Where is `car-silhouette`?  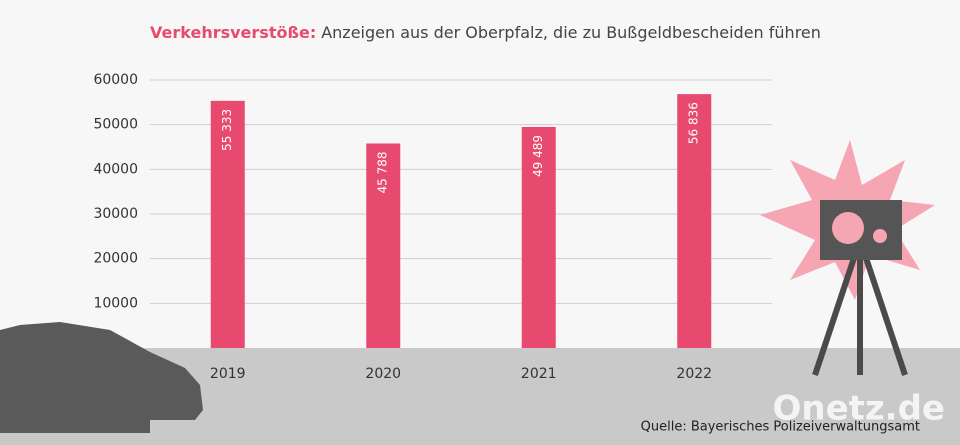 car-silhouette is located at coordinates (101, 377).